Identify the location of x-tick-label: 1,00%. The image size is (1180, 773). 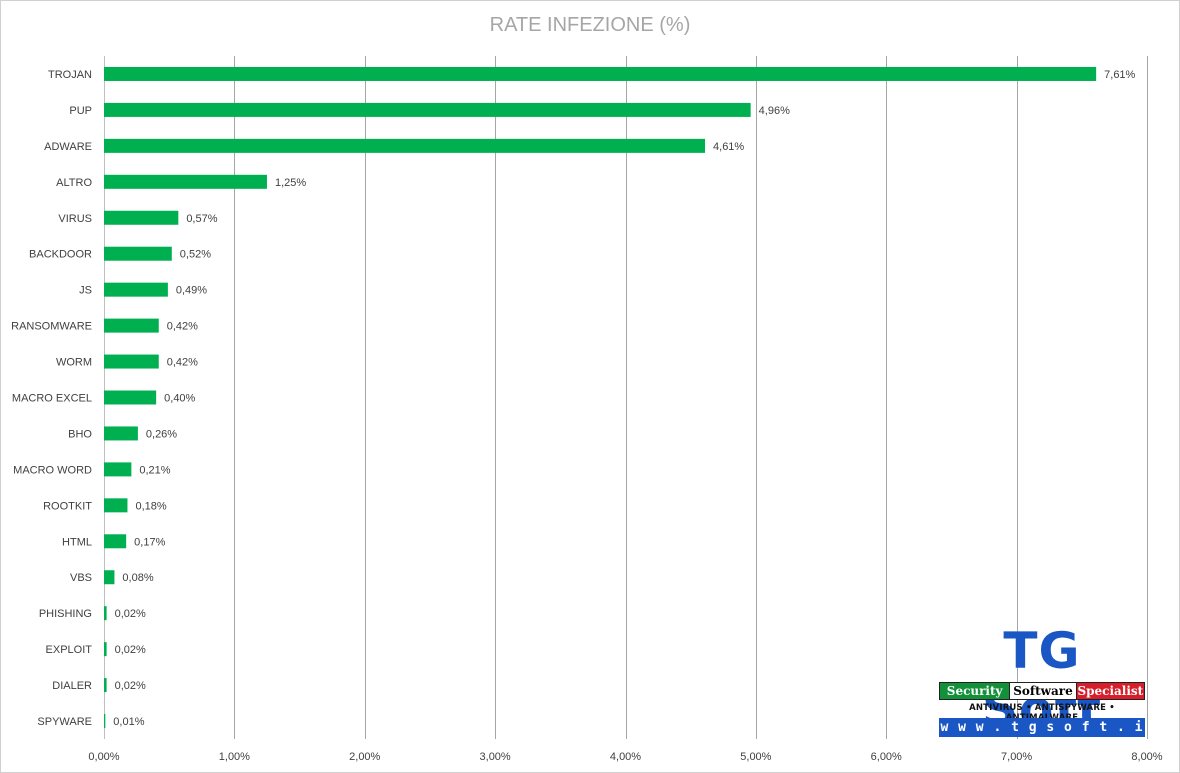
(234, 757).